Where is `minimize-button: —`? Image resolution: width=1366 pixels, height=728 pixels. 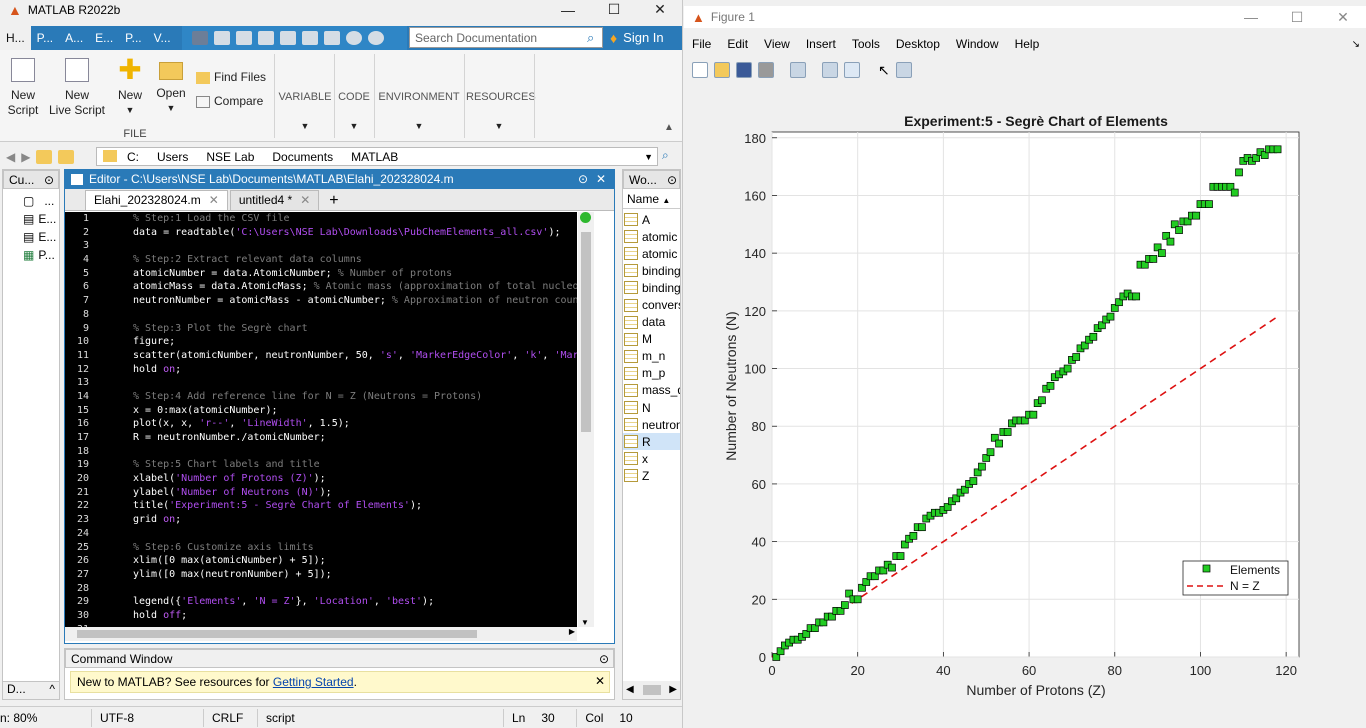 minimize-button: — is located at coordinates (568, 9).